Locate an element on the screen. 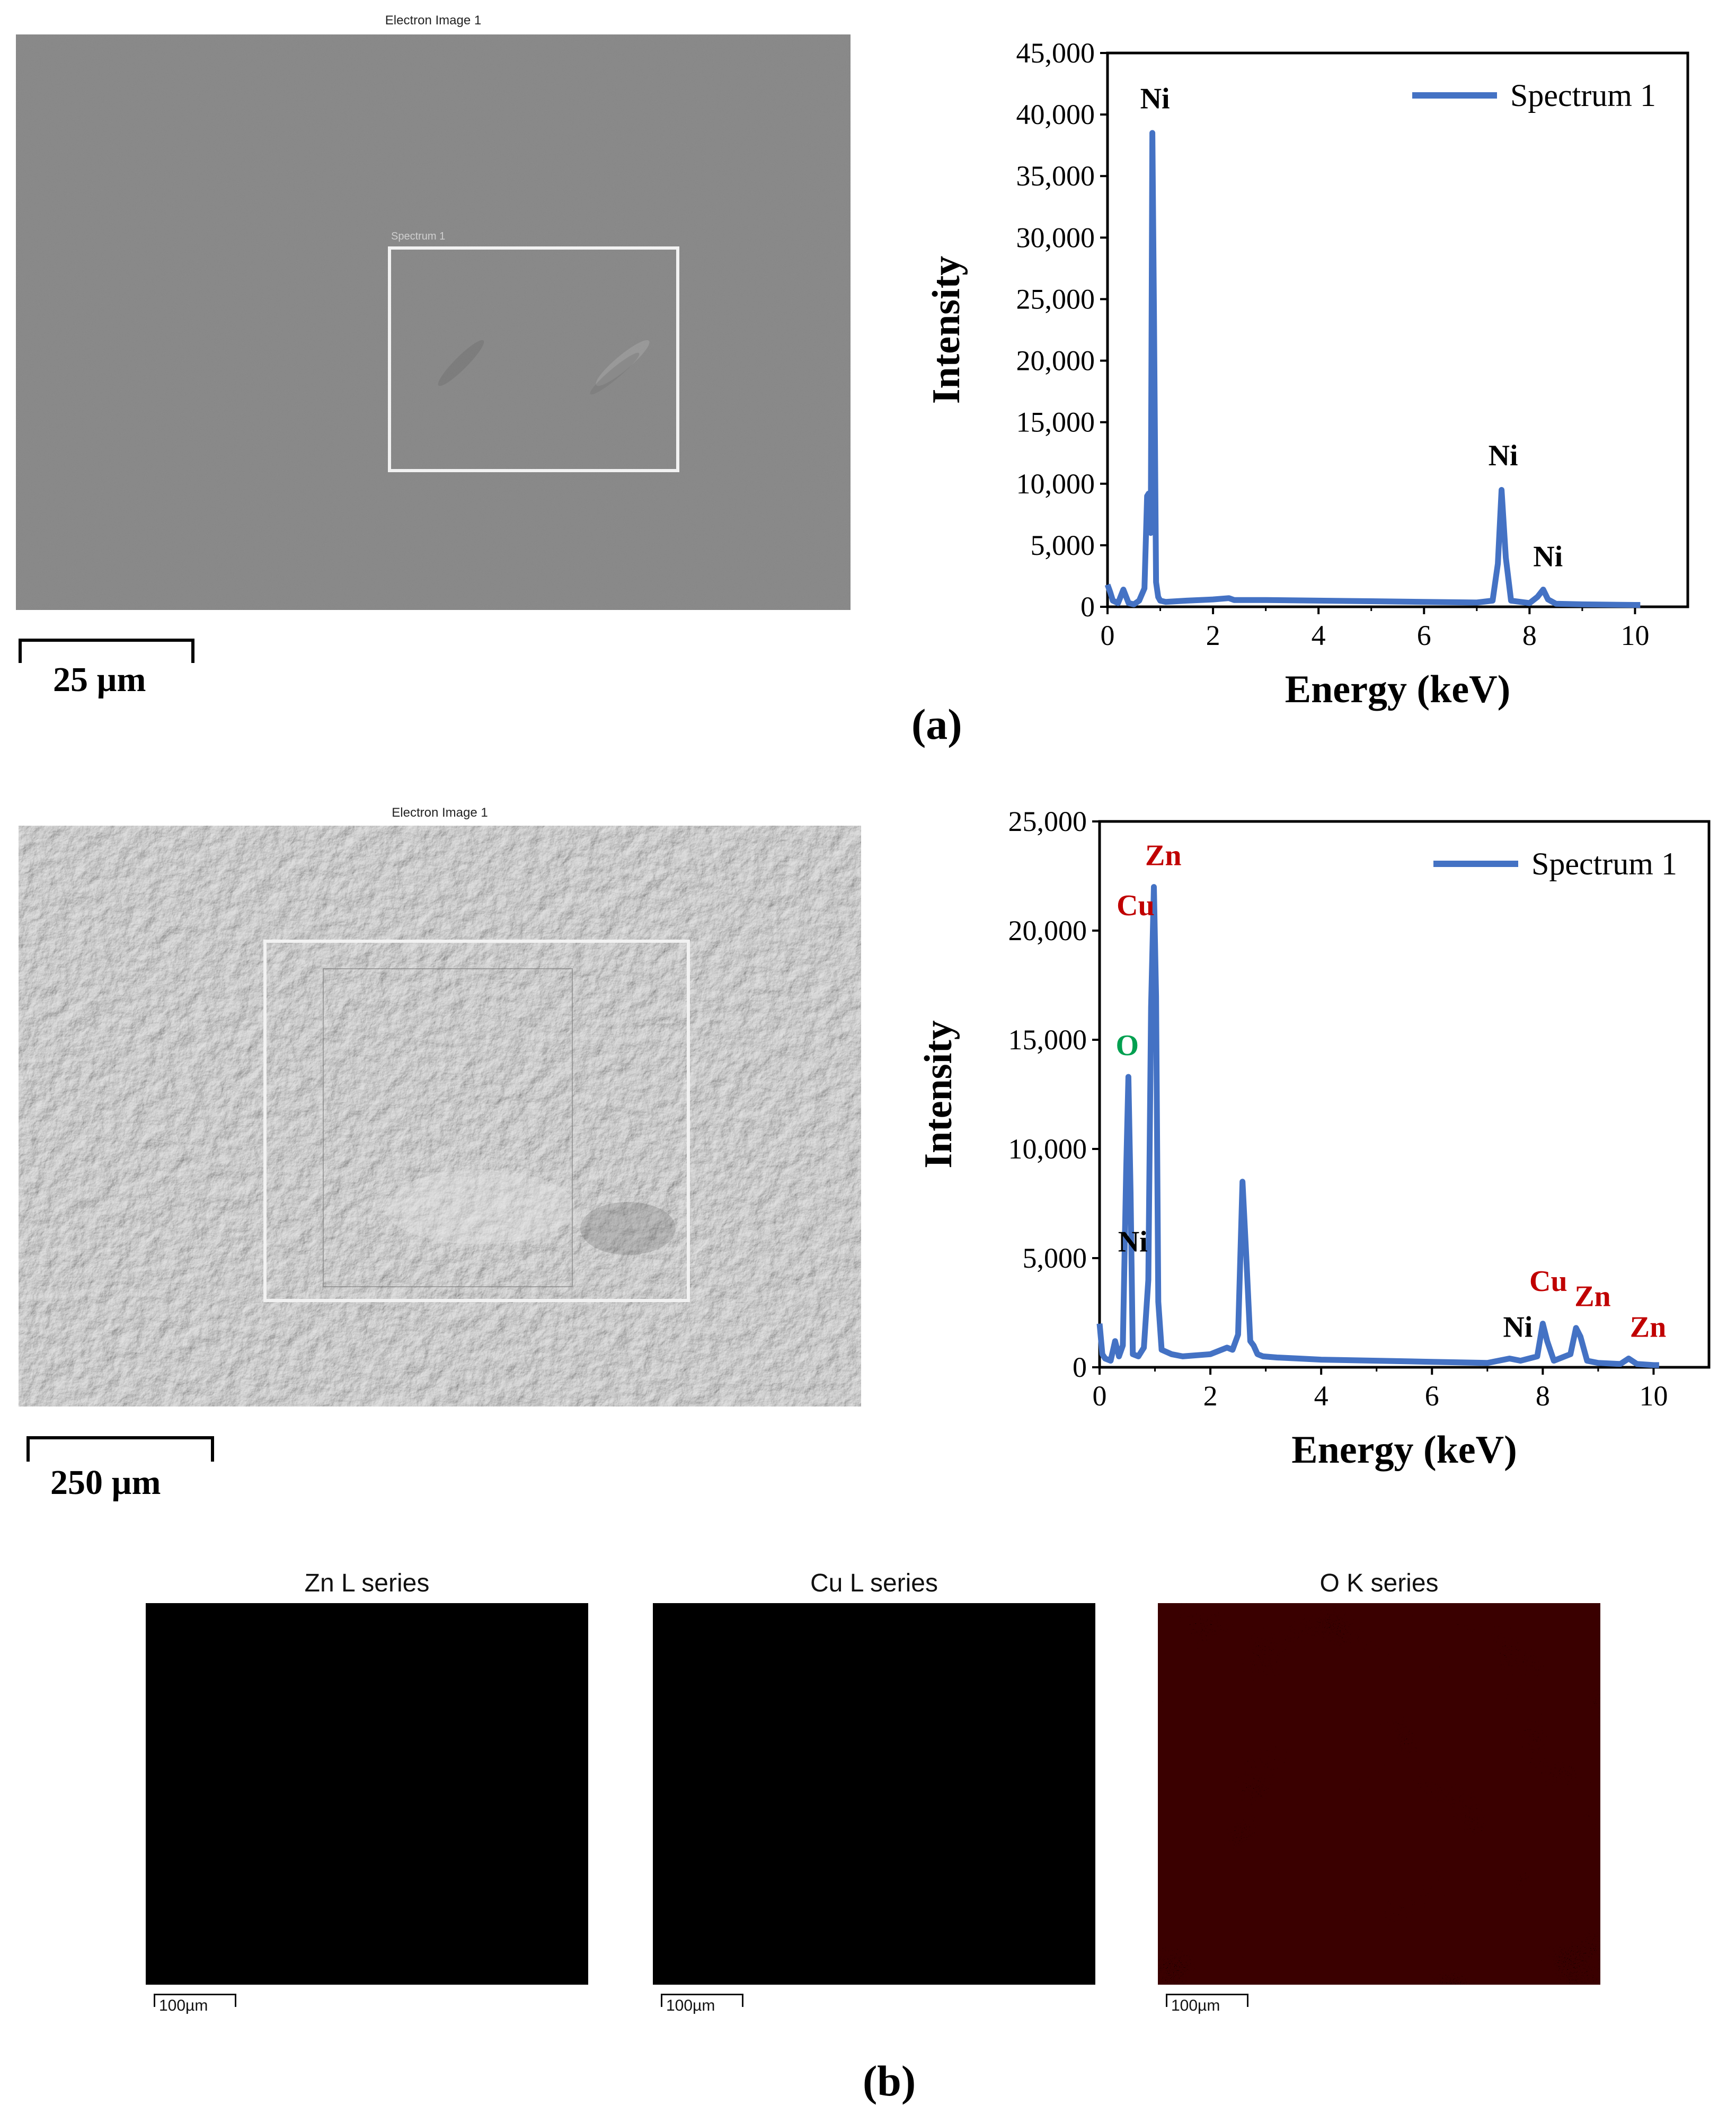 Image resolution: width=1736 pixels, height=2123 pixels. chart-b-peak-label: O is located at coordinates (1127, 1045).